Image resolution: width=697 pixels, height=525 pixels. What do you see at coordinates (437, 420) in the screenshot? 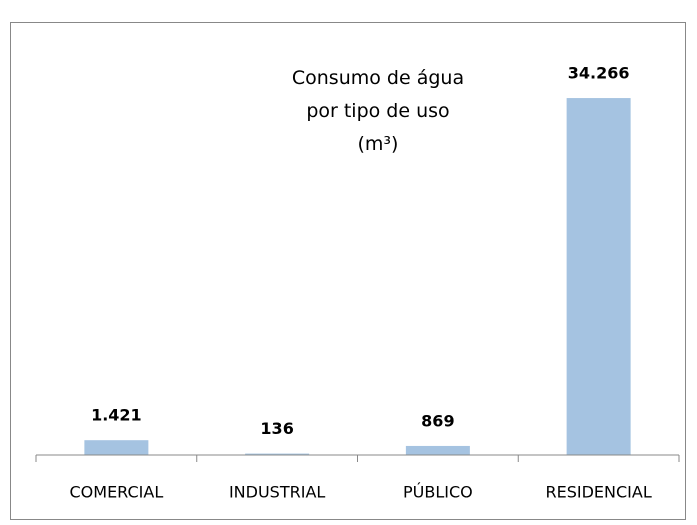
I see `value-label: 869` at bounding box center [437, 420].